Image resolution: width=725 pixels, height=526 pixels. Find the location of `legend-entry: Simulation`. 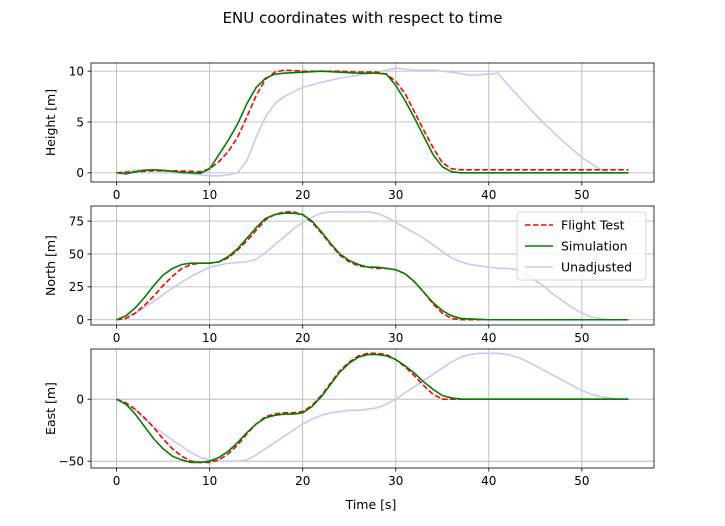

legend-entry: Simulation is located at coordinates (594, 246).